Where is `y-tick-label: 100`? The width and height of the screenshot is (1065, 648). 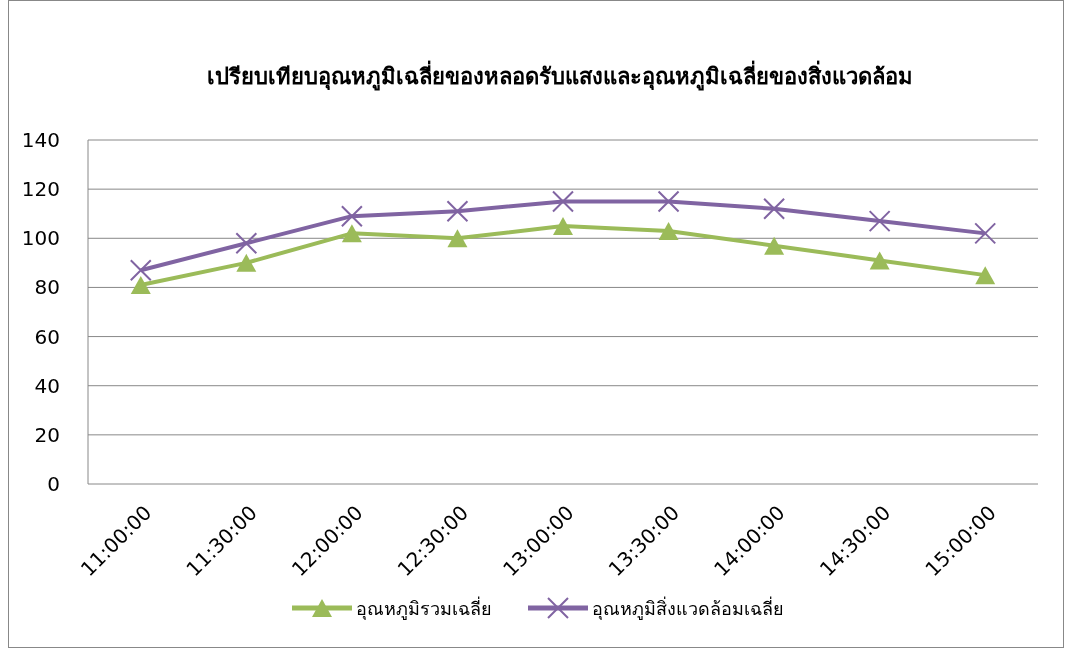
y-tick-label: 100 is located at coordinates (40, 238).